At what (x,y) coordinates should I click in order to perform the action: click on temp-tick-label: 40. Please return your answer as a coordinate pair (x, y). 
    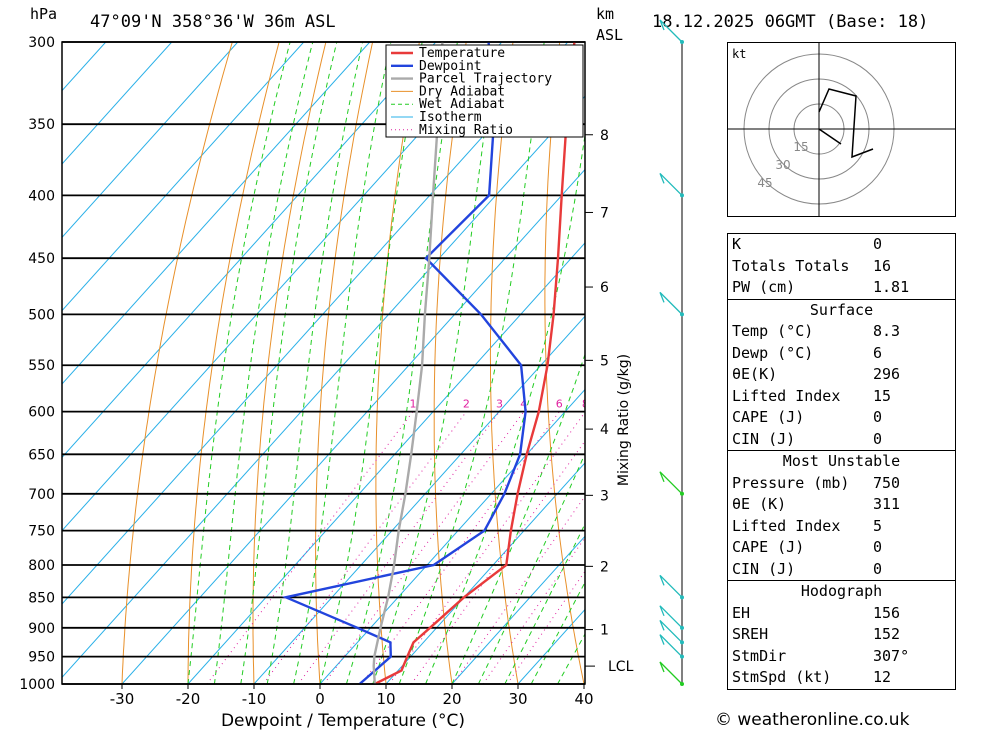
    Looking at the image, I should click on (583, 699).